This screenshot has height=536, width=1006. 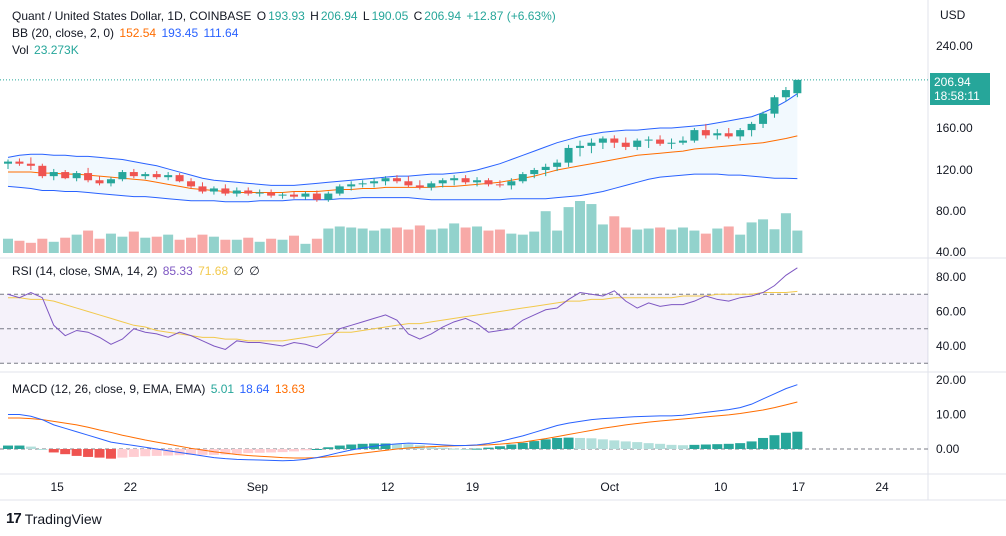 I want to click on macd-line, so click(x=403, y=423).